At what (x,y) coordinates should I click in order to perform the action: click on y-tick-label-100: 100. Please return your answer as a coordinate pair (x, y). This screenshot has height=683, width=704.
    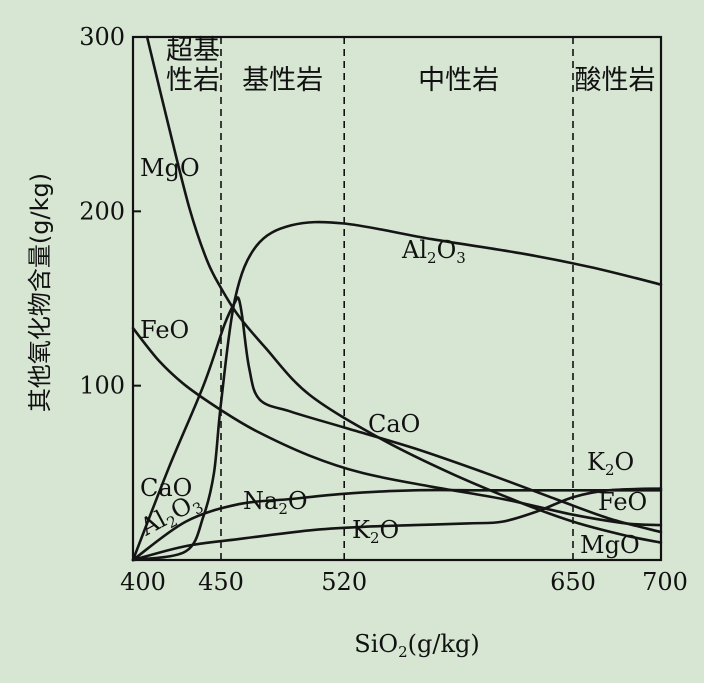
    Looking at the image, I should click on (102, 386).